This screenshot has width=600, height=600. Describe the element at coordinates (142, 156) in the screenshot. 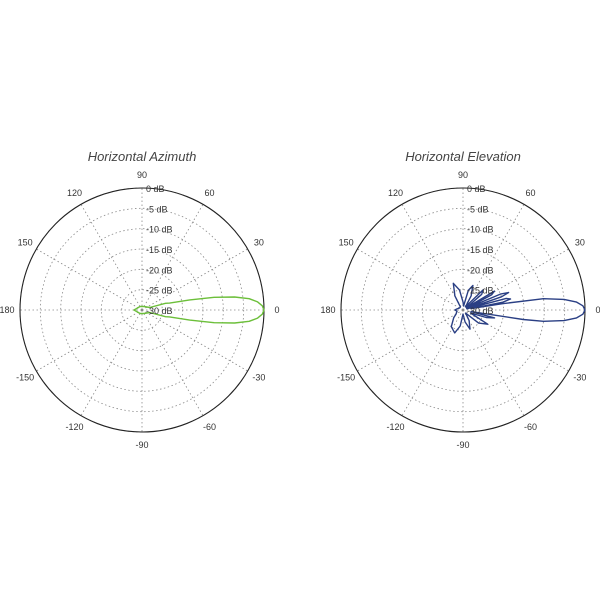

I see `chart-title: Horizontal Azimuth` at that location.